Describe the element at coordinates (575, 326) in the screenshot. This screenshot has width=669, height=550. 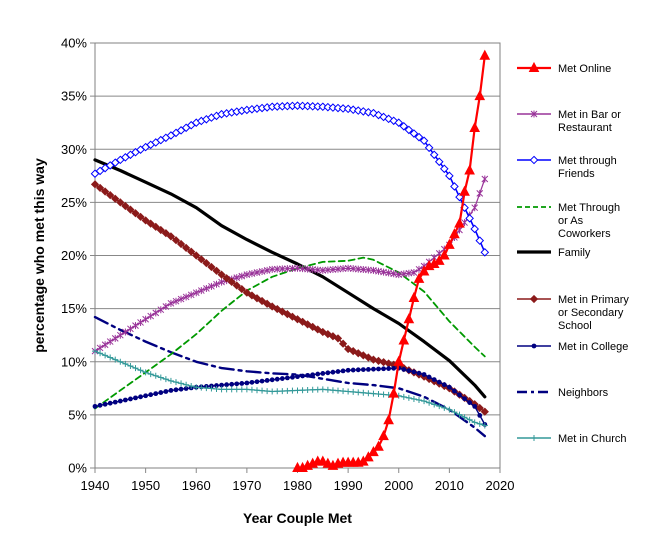
I see `legend-label: School` at that location.